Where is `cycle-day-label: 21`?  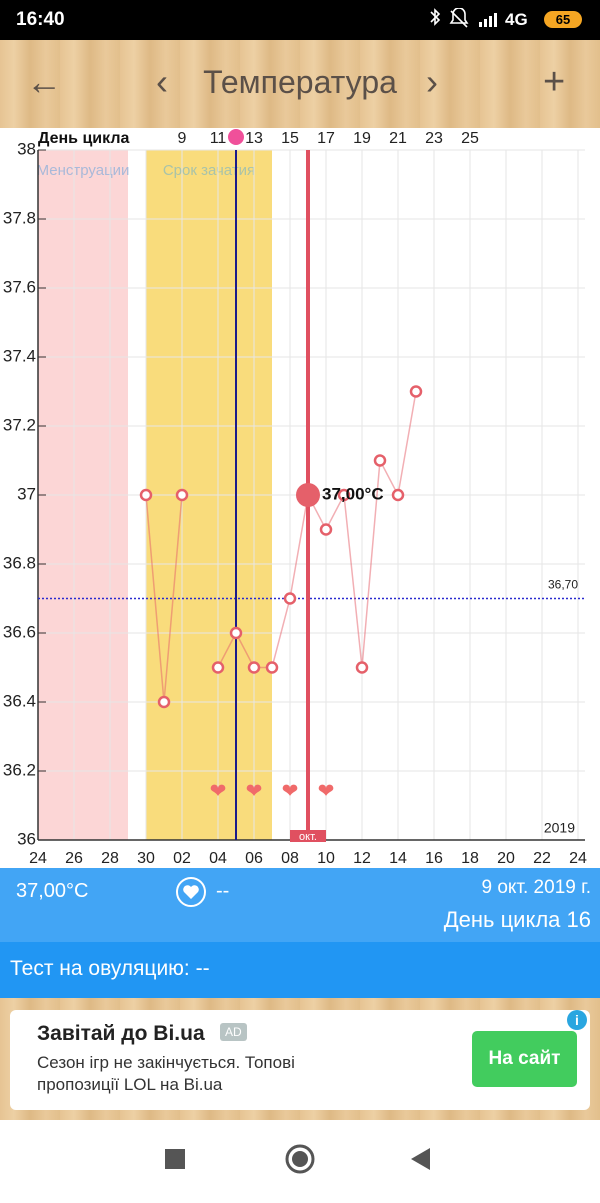
cycle-day-label: 21 is located at coordinates (398, 138).